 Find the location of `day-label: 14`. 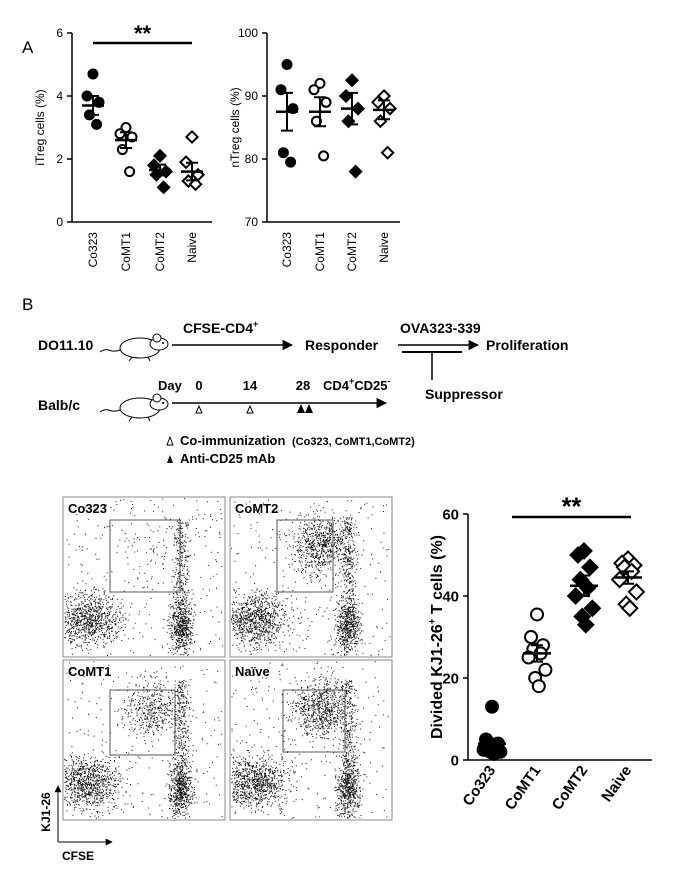

day-label: 14 is located at coordinates (250, 385).